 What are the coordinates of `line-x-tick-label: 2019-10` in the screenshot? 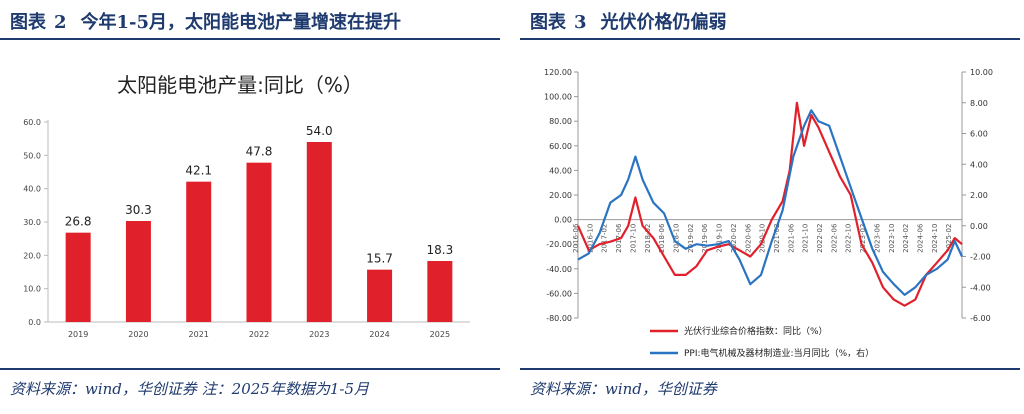 It's located at (720, 238).